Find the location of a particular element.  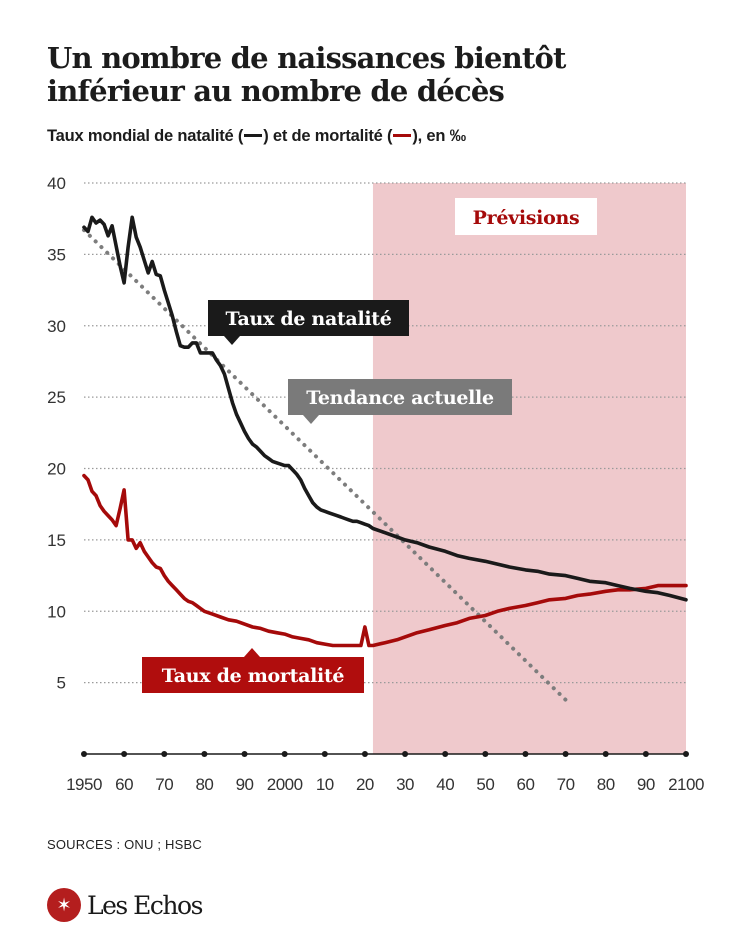

forecast-label-box is located at coordinates (526, 216).